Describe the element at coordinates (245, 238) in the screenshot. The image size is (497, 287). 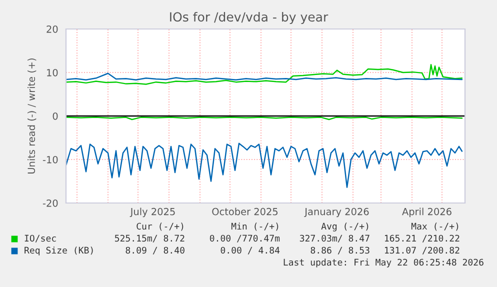
I see `text: 0.00 /770.47m` at that location.